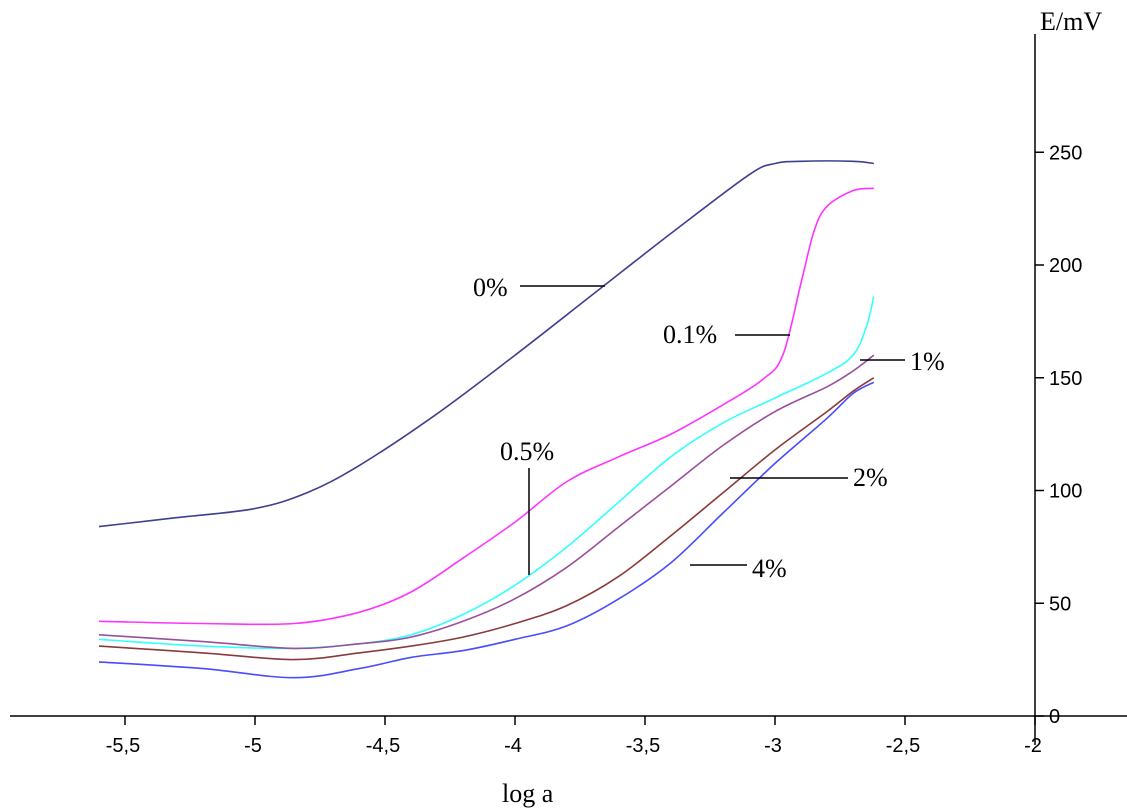 This screenshot has width=1127, height=810. I want to click on y-tick-label: 50, so click(1060, 604).